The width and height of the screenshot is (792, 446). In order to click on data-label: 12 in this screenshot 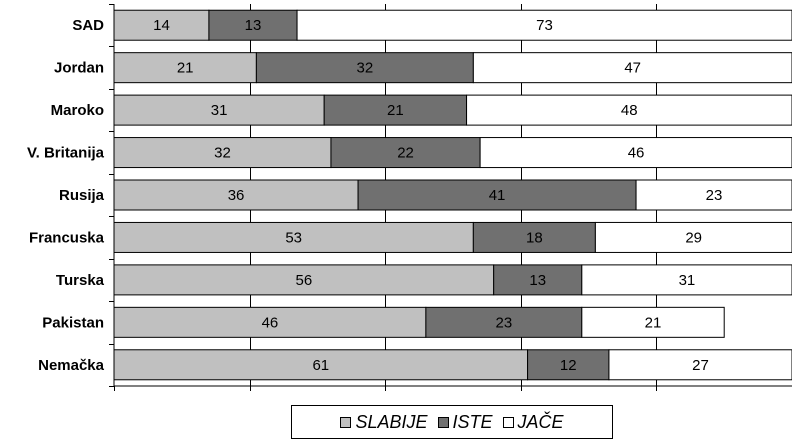, I will do `click(568, 365)`.